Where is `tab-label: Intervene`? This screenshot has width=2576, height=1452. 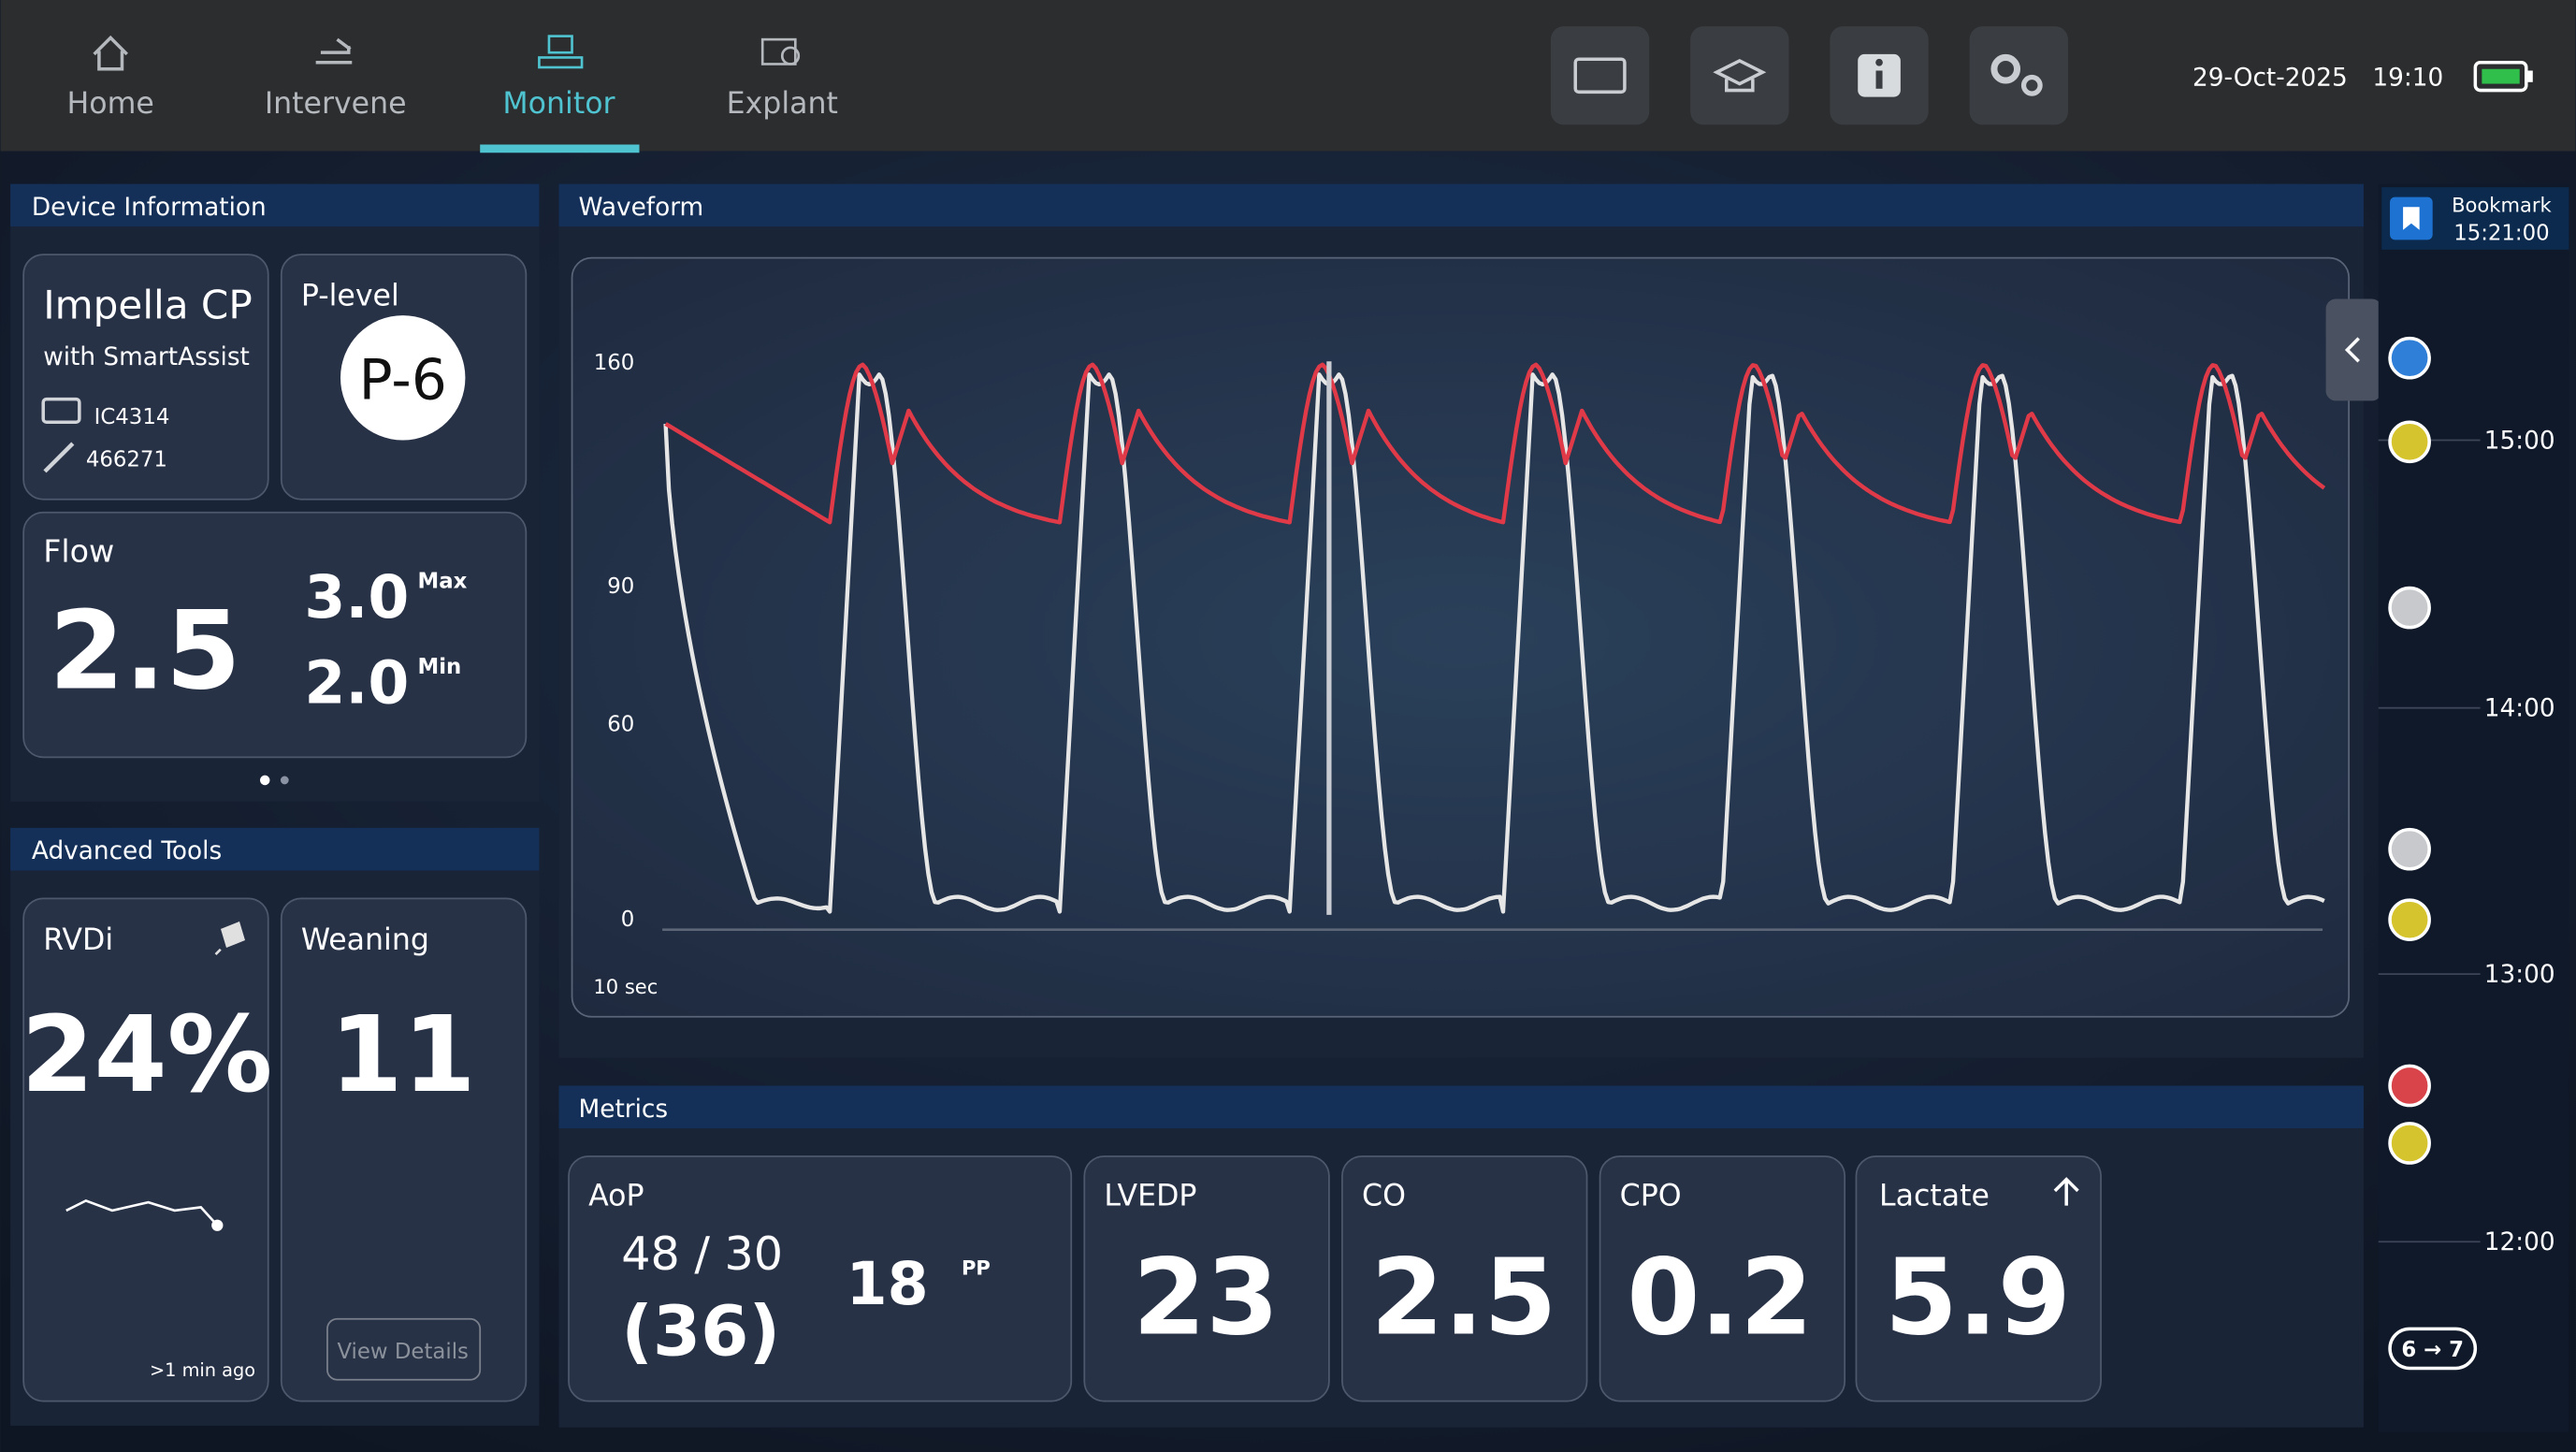
tab-label: Intervene is located at coordinates (336, 104).